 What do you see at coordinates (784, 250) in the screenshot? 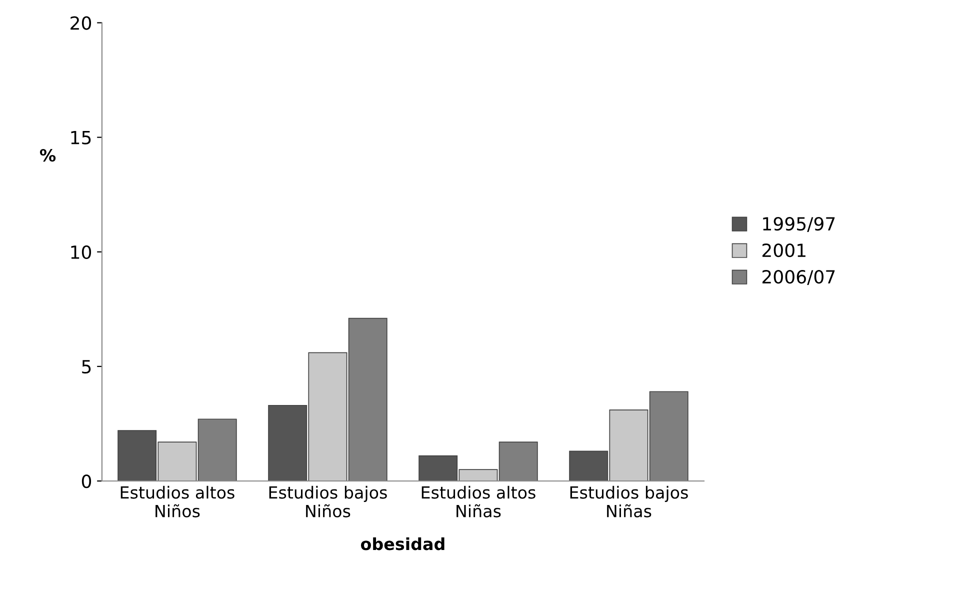
I see `legend-label: 2001` at bounding box center [784, 250].